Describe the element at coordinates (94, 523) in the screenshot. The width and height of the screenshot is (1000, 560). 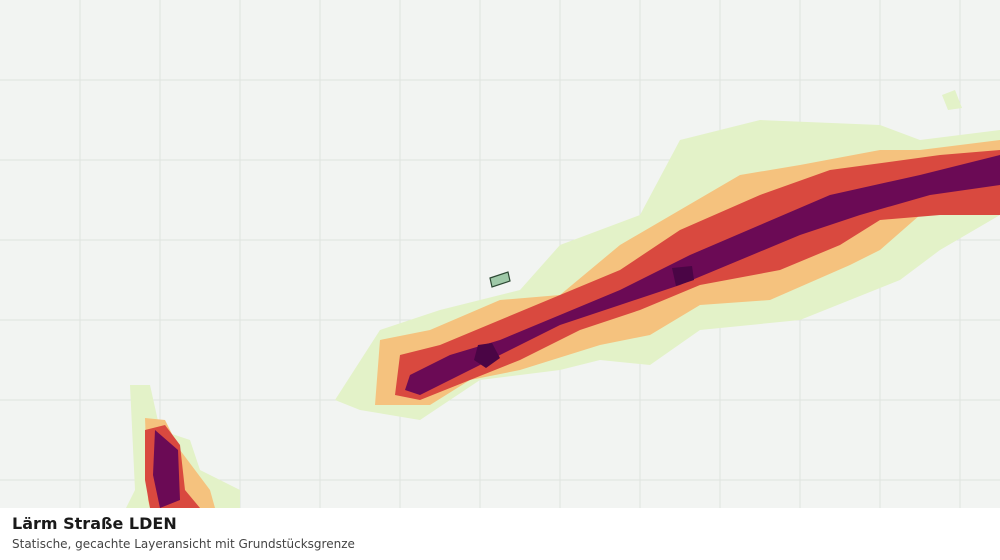
I see `map-title: Lärm Straße LDEN` at that location.